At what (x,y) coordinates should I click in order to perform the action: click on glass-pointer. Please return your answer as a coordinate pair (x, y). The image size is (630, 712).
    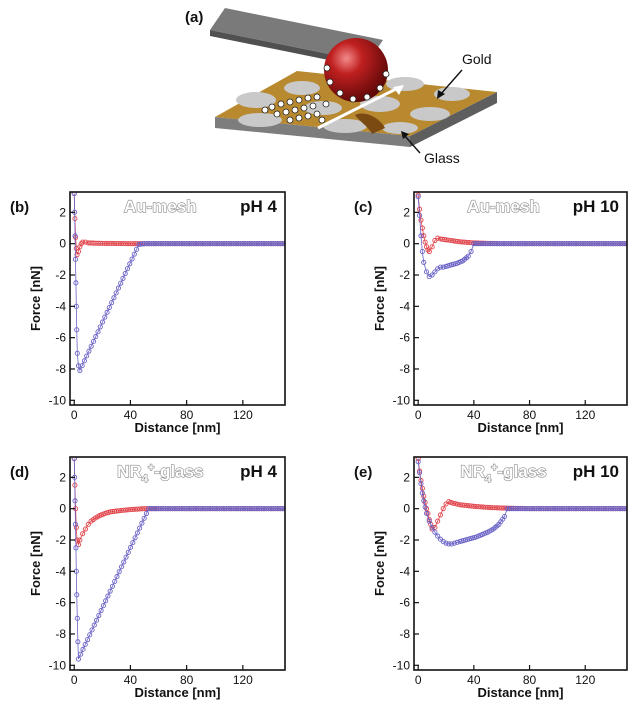
    Looking at the image, I should click on (412, 144).